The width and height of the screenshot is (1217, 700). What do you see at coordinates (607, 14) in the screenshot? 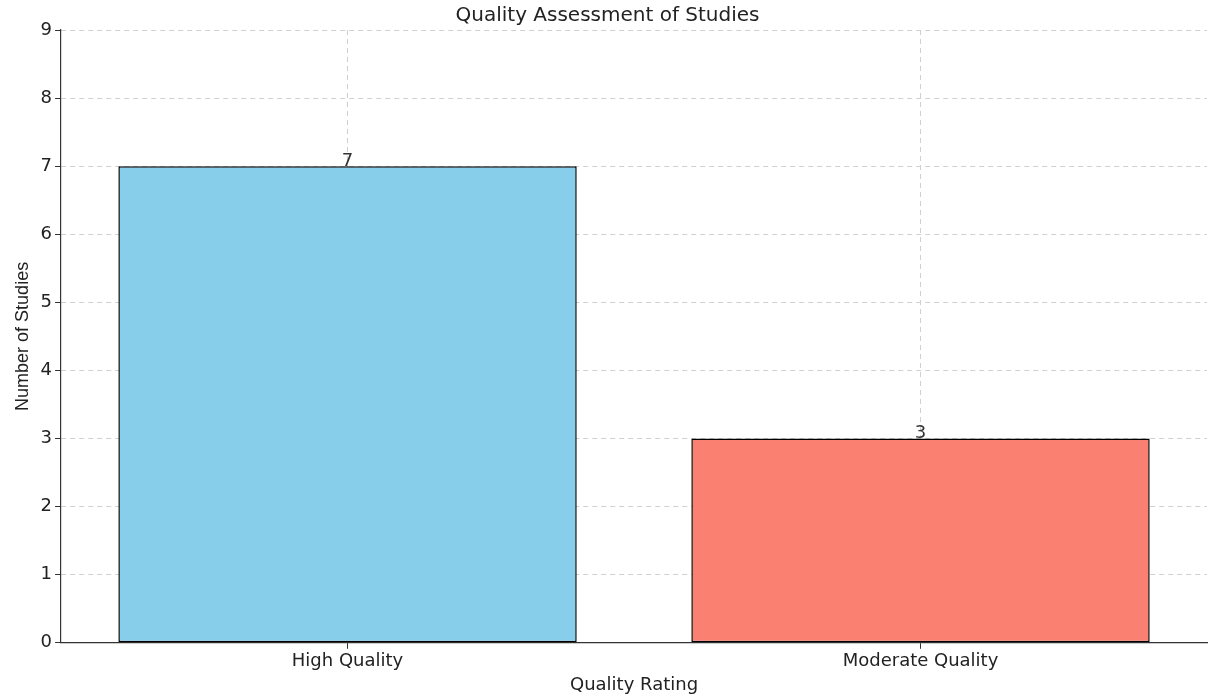
I see `chart-title: Quality Assessment of Studies` at bounding box center [607, 14].